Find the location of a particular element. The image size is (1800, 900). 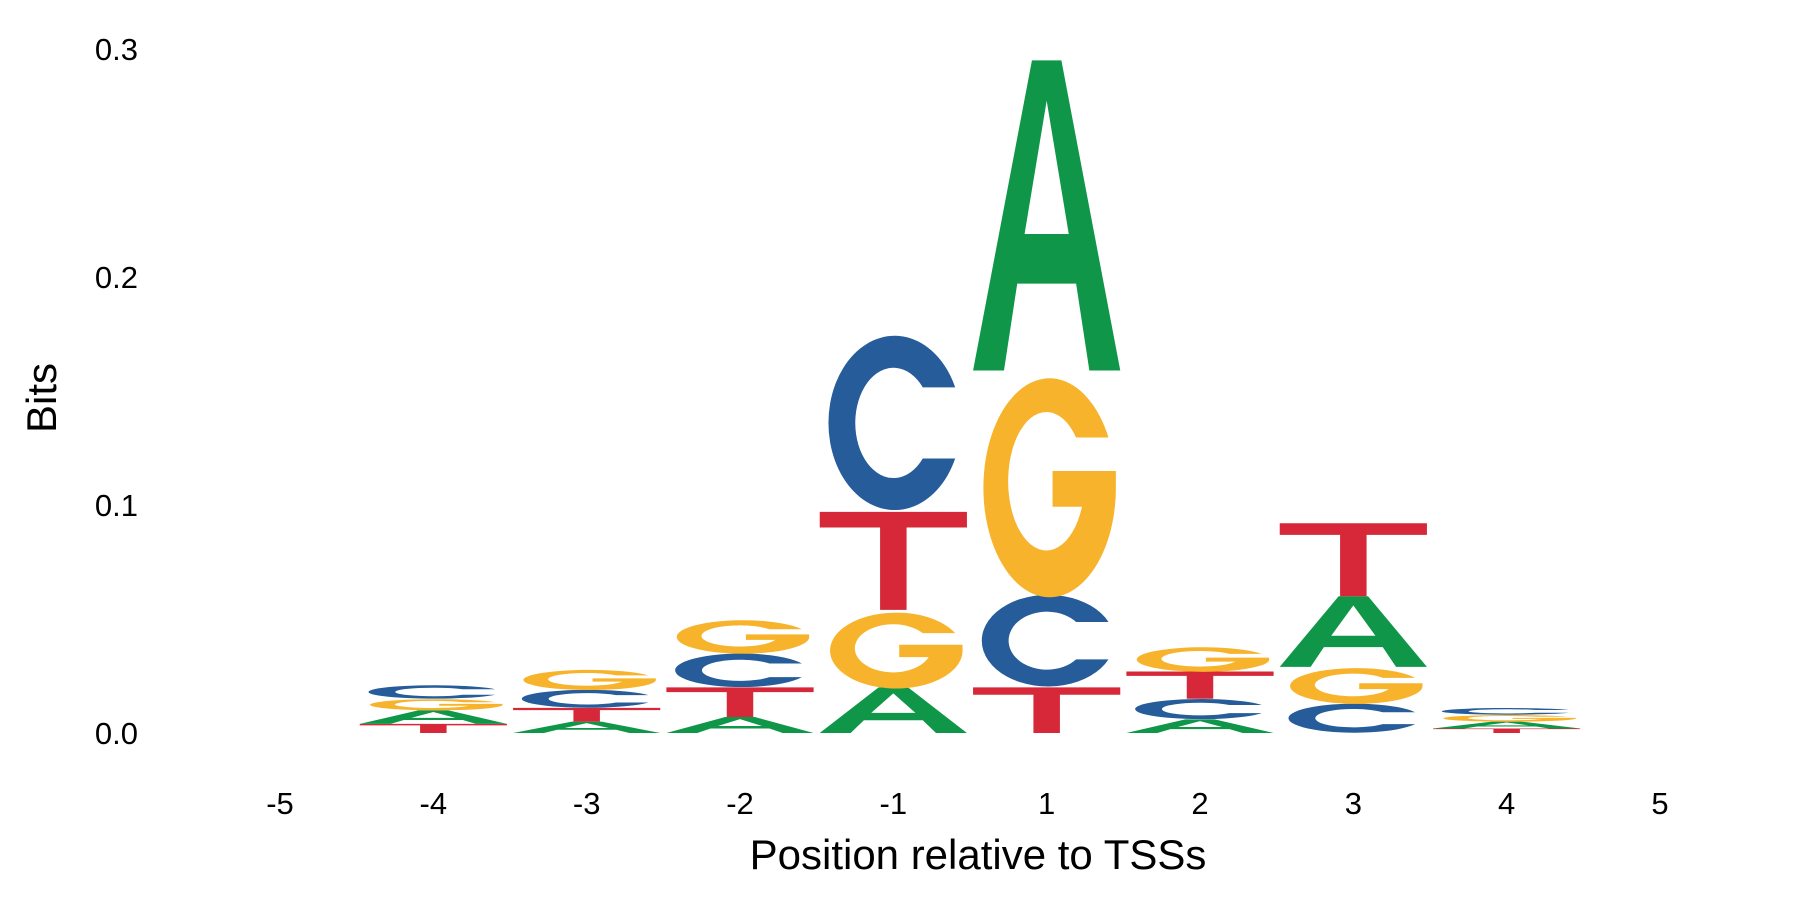

x-tick-label: -5 is located at coordinates (280, 803).